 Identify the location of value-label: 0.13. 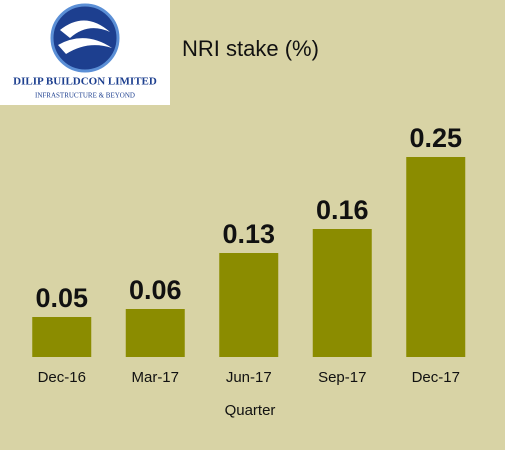
(248, 234).